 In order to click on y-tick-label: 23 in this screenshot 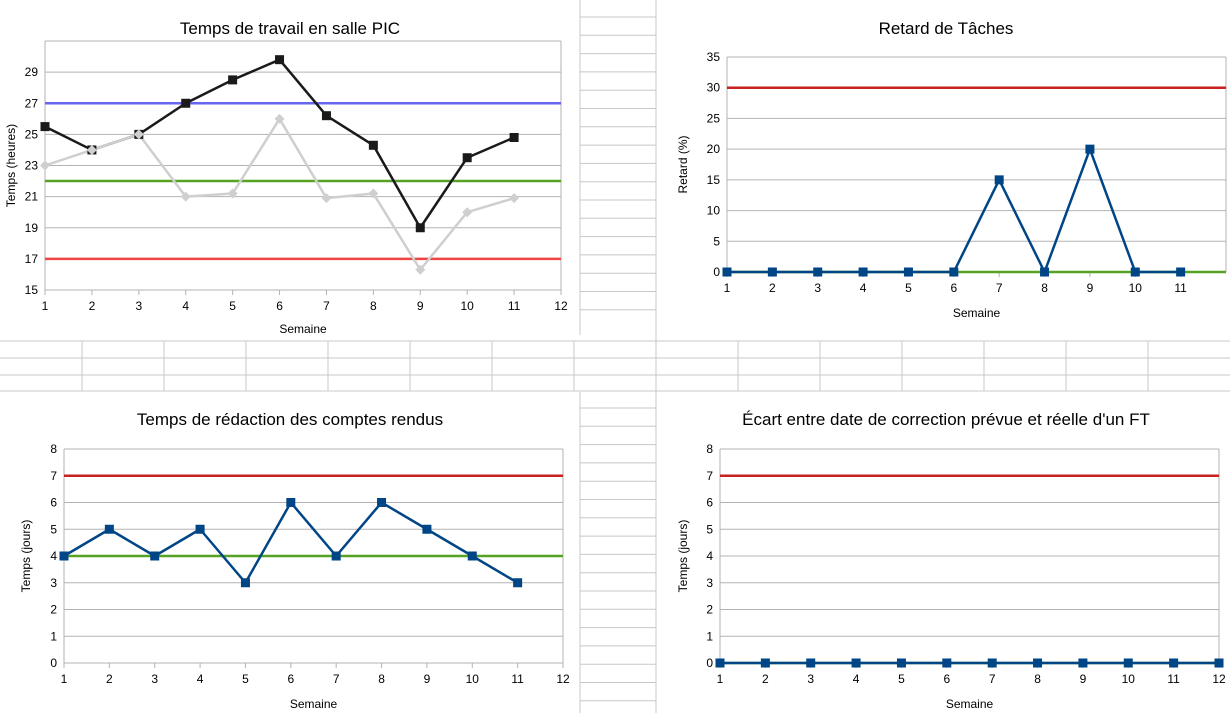, I will do `click(32, 166)`.